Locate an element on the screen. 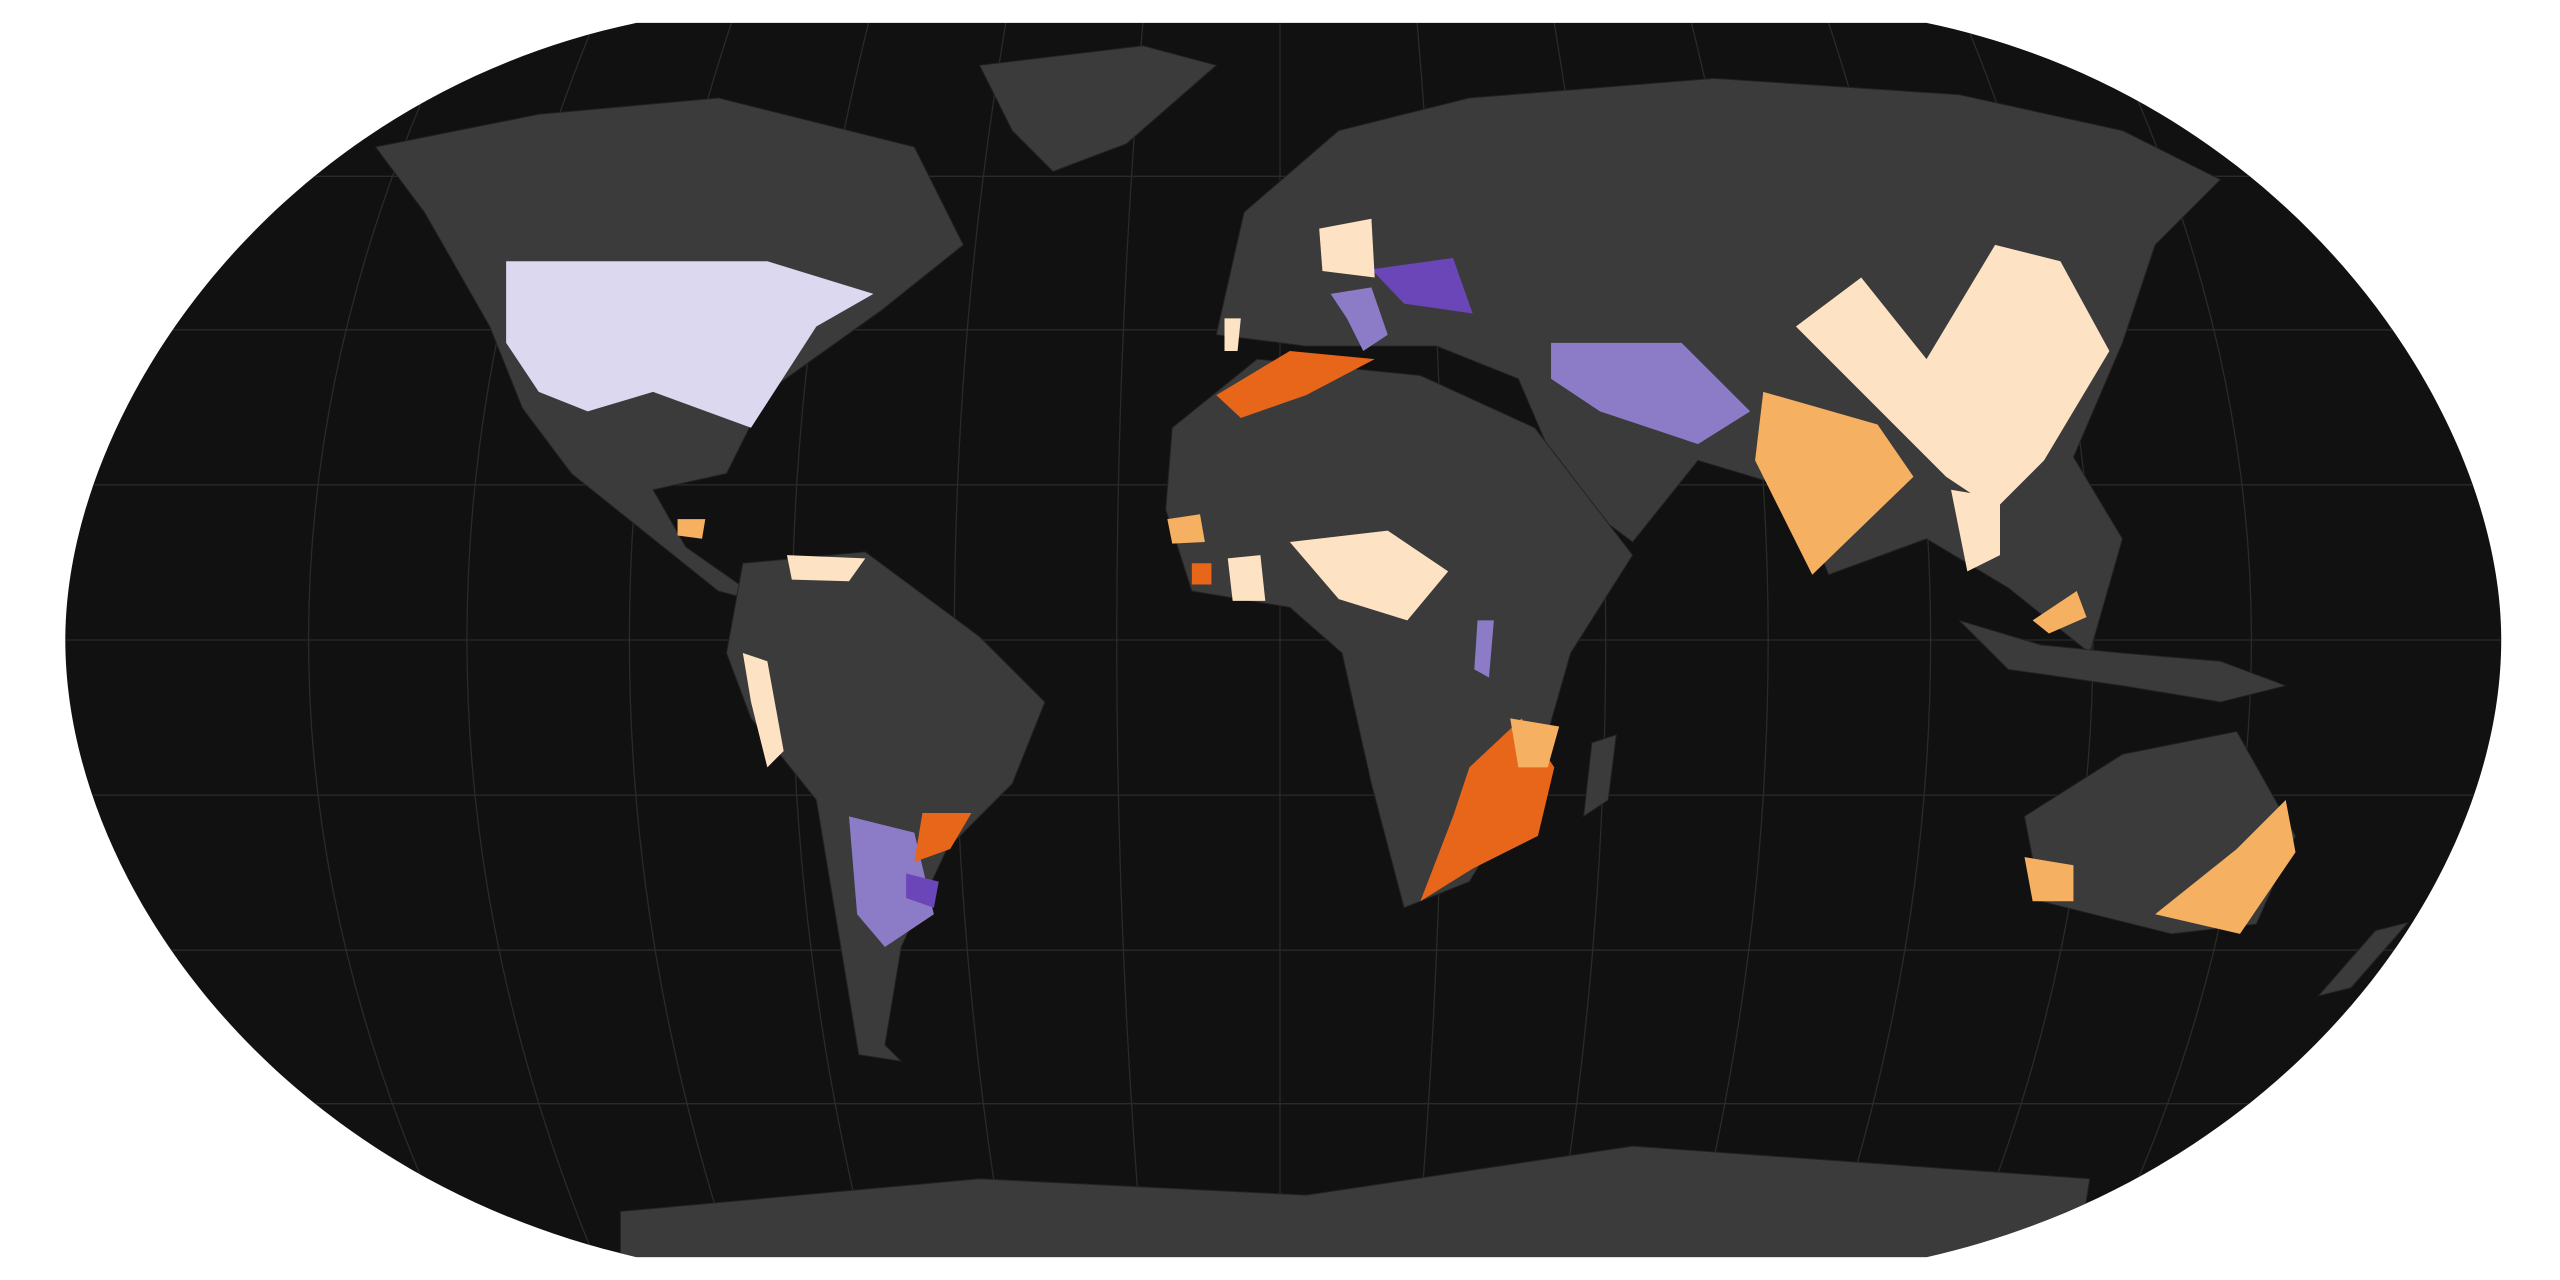  region-usa is located at coordinates (690, 344).